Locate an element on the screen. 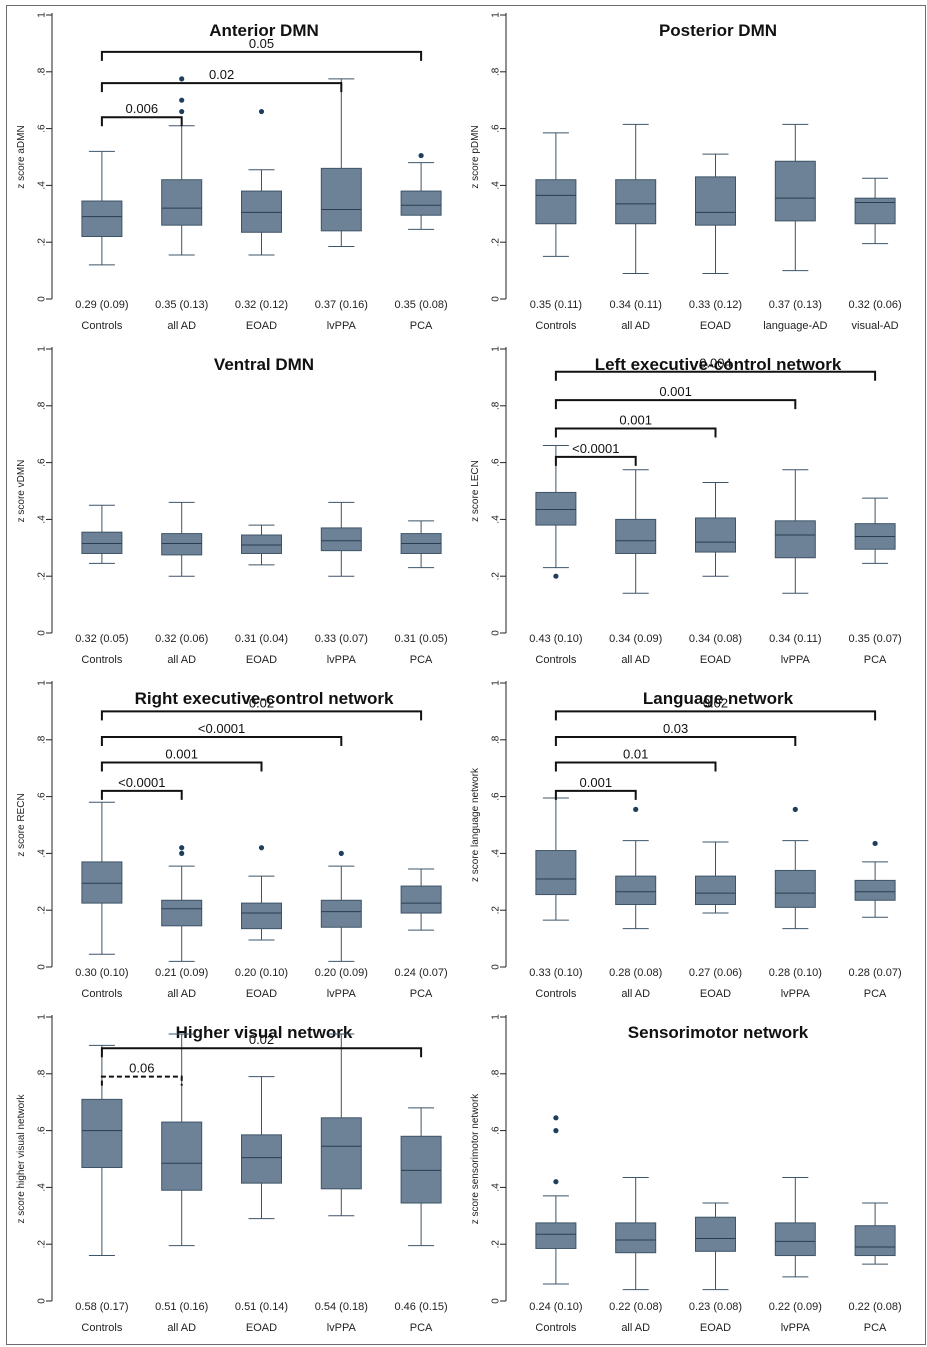  stat-label: 0.37 (0.16) is located at coordinates (341, 305).